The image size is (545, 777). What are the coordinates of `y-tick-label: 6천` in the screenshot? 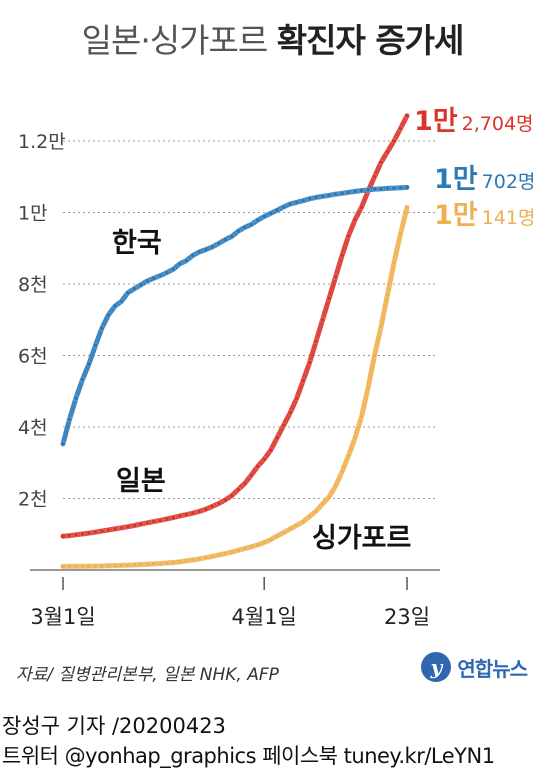 It's located at (33, 357).